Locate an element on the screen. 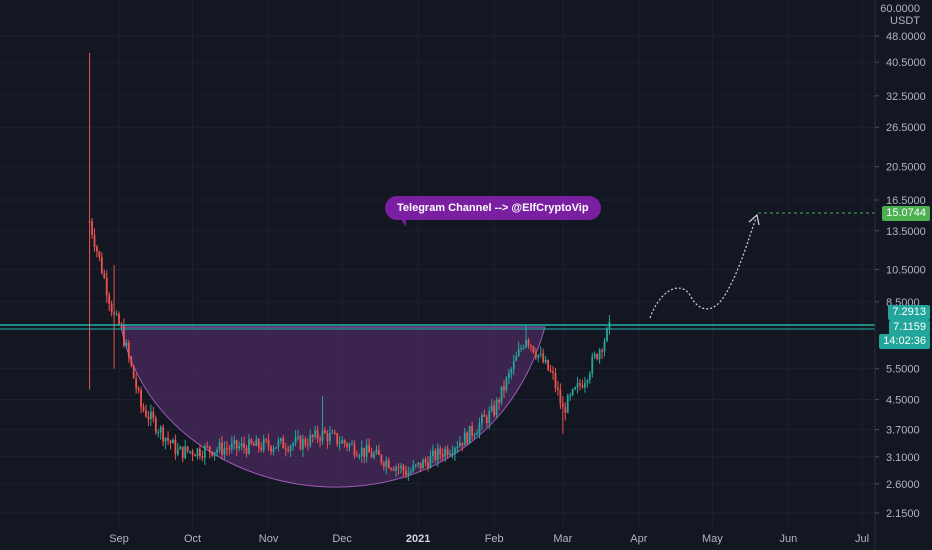 The width and height of the screenshot is (932, 550). y-tick-label: 5.5000 is located at coordinates (903, 370).